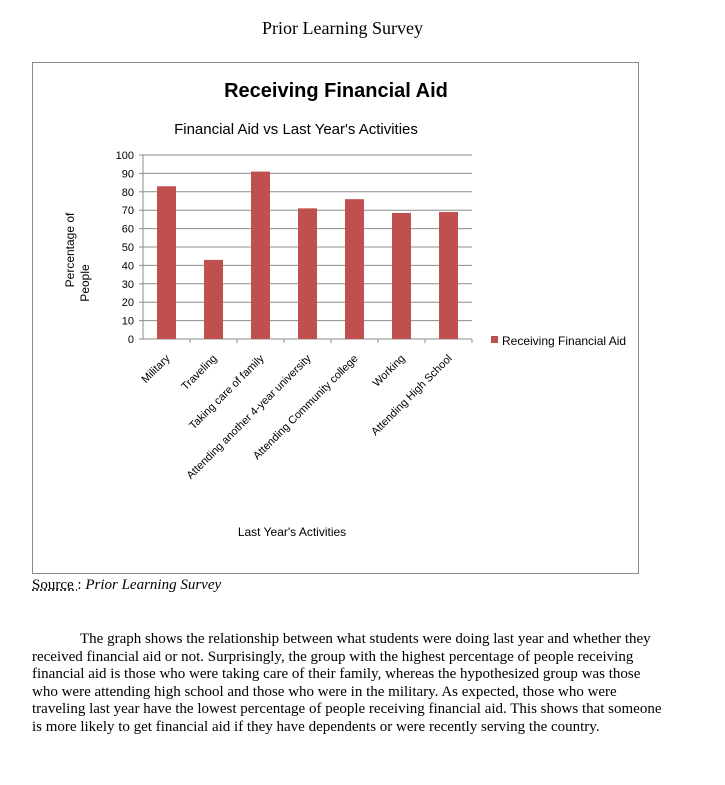 Image resolution: width=725 pixels, height=785 pixels. I want to click on document-title: Prior Learning Survey, so click(342, 28).